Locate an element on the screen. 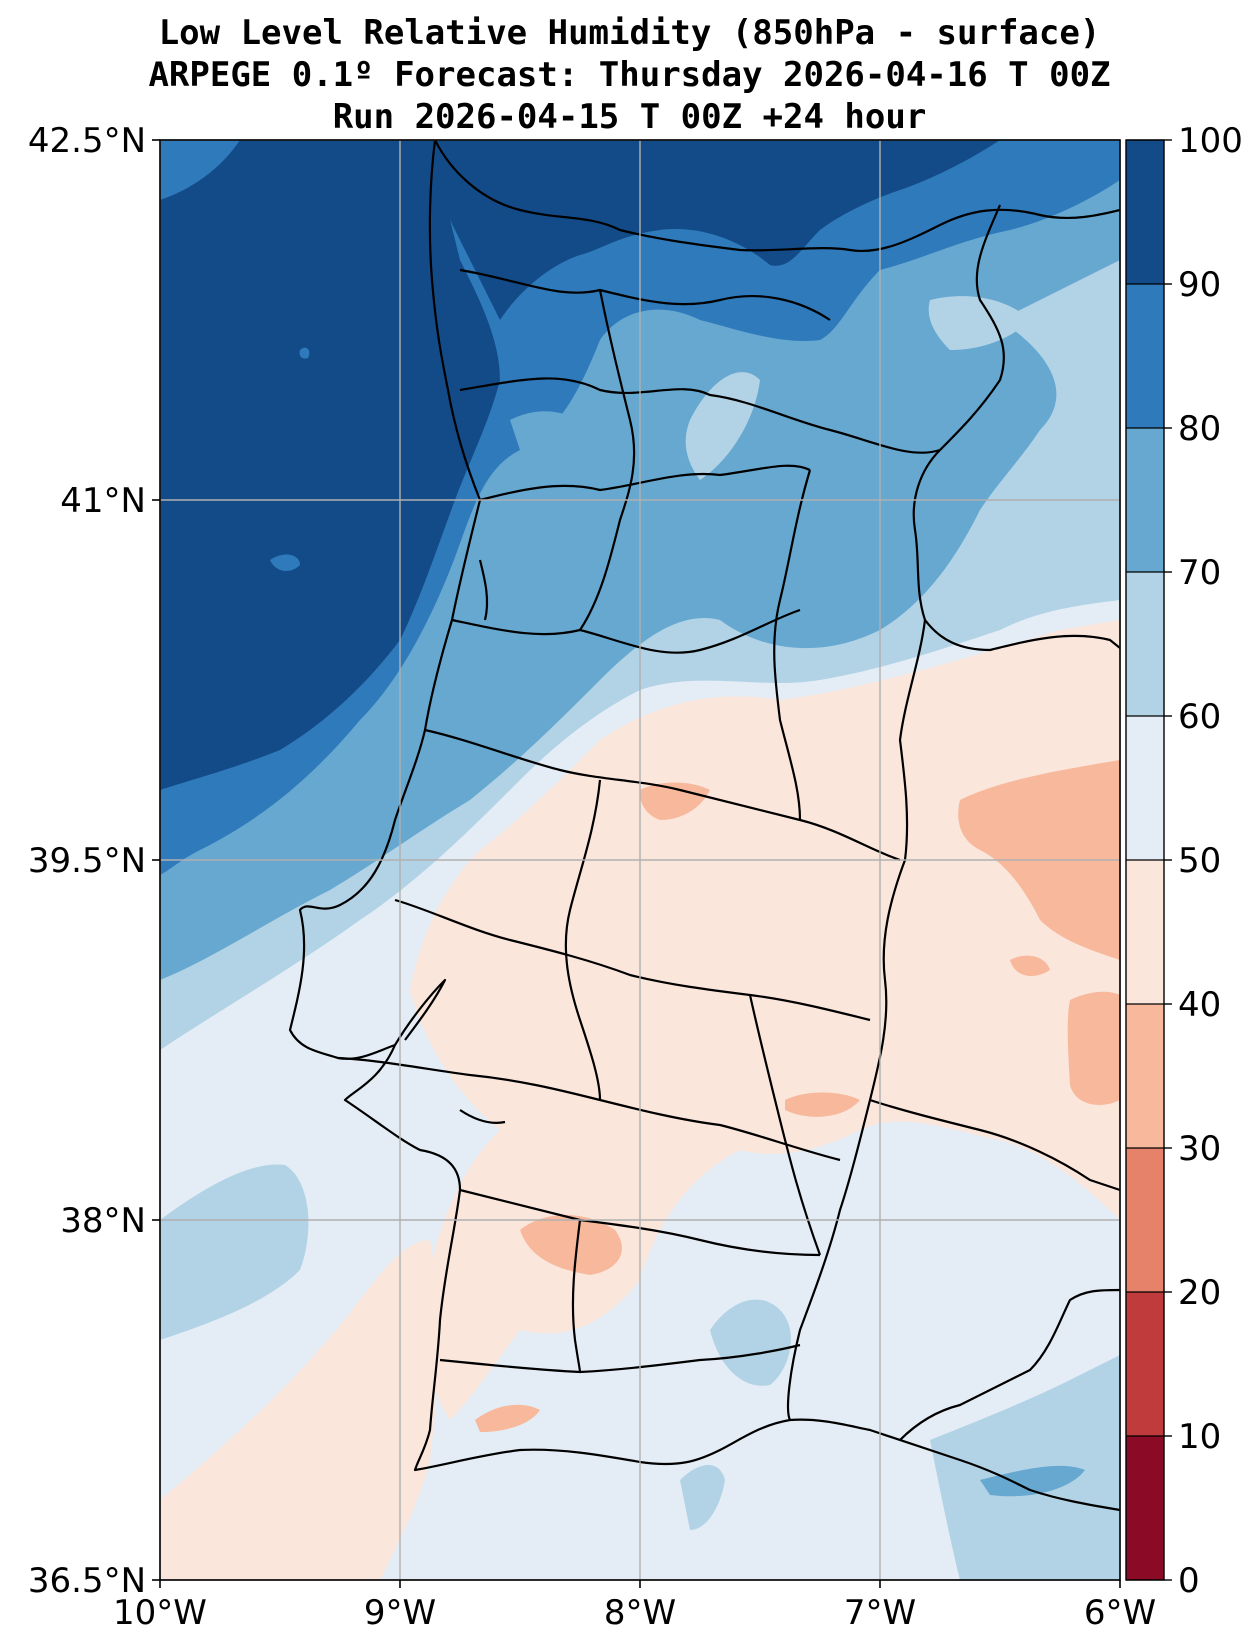  lat-tick-label-1: 41°N is located at coordinates (103, 501).